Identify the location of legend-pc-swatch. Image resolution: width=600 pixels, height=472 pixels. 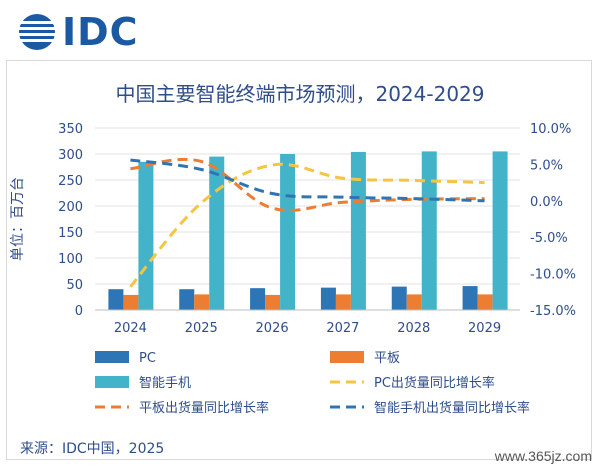
(112, 357).